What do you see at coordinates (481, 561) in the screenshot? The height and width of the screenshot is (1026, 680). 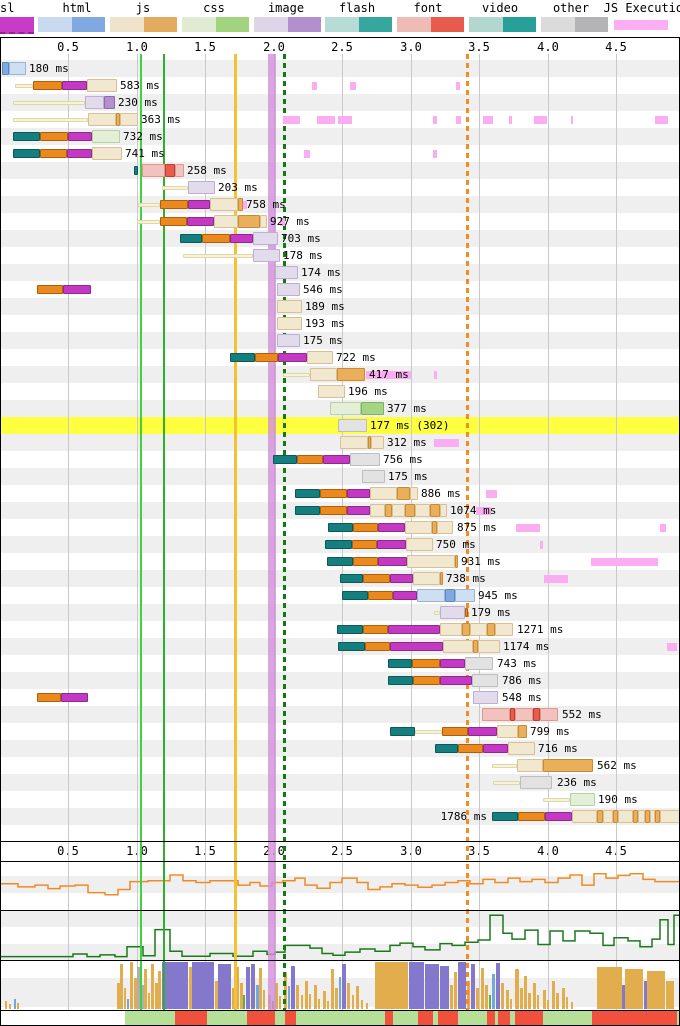 I see `request-time-label: 931 ms` at bounding box center [481, 561].